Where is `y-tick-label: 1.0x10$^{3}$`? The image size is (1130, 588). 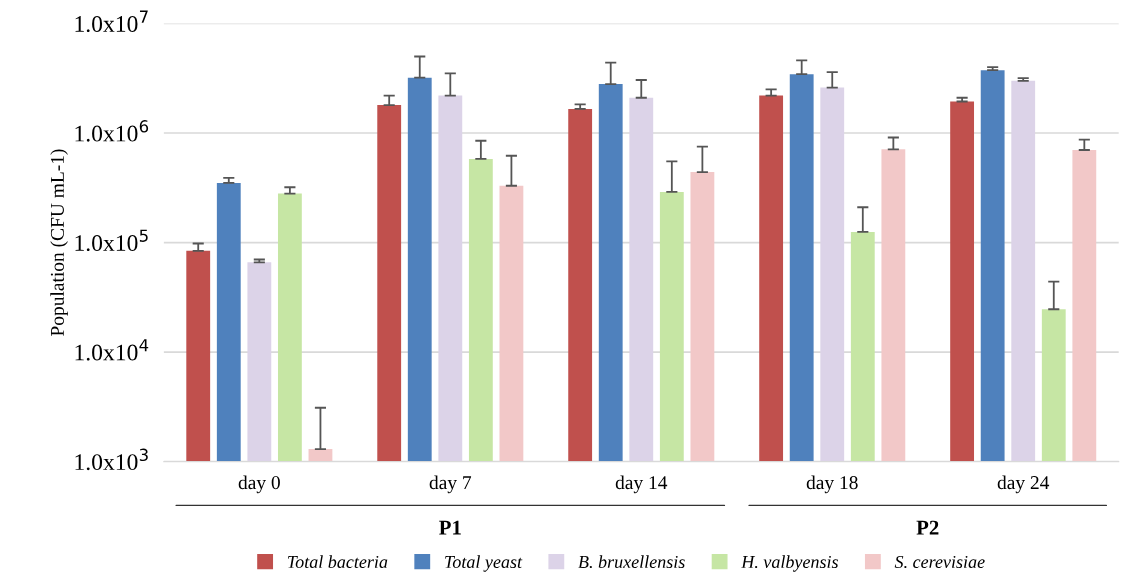
y-tick-label: 1.0x10$^{3}$ is located at coordinates (111, 459).